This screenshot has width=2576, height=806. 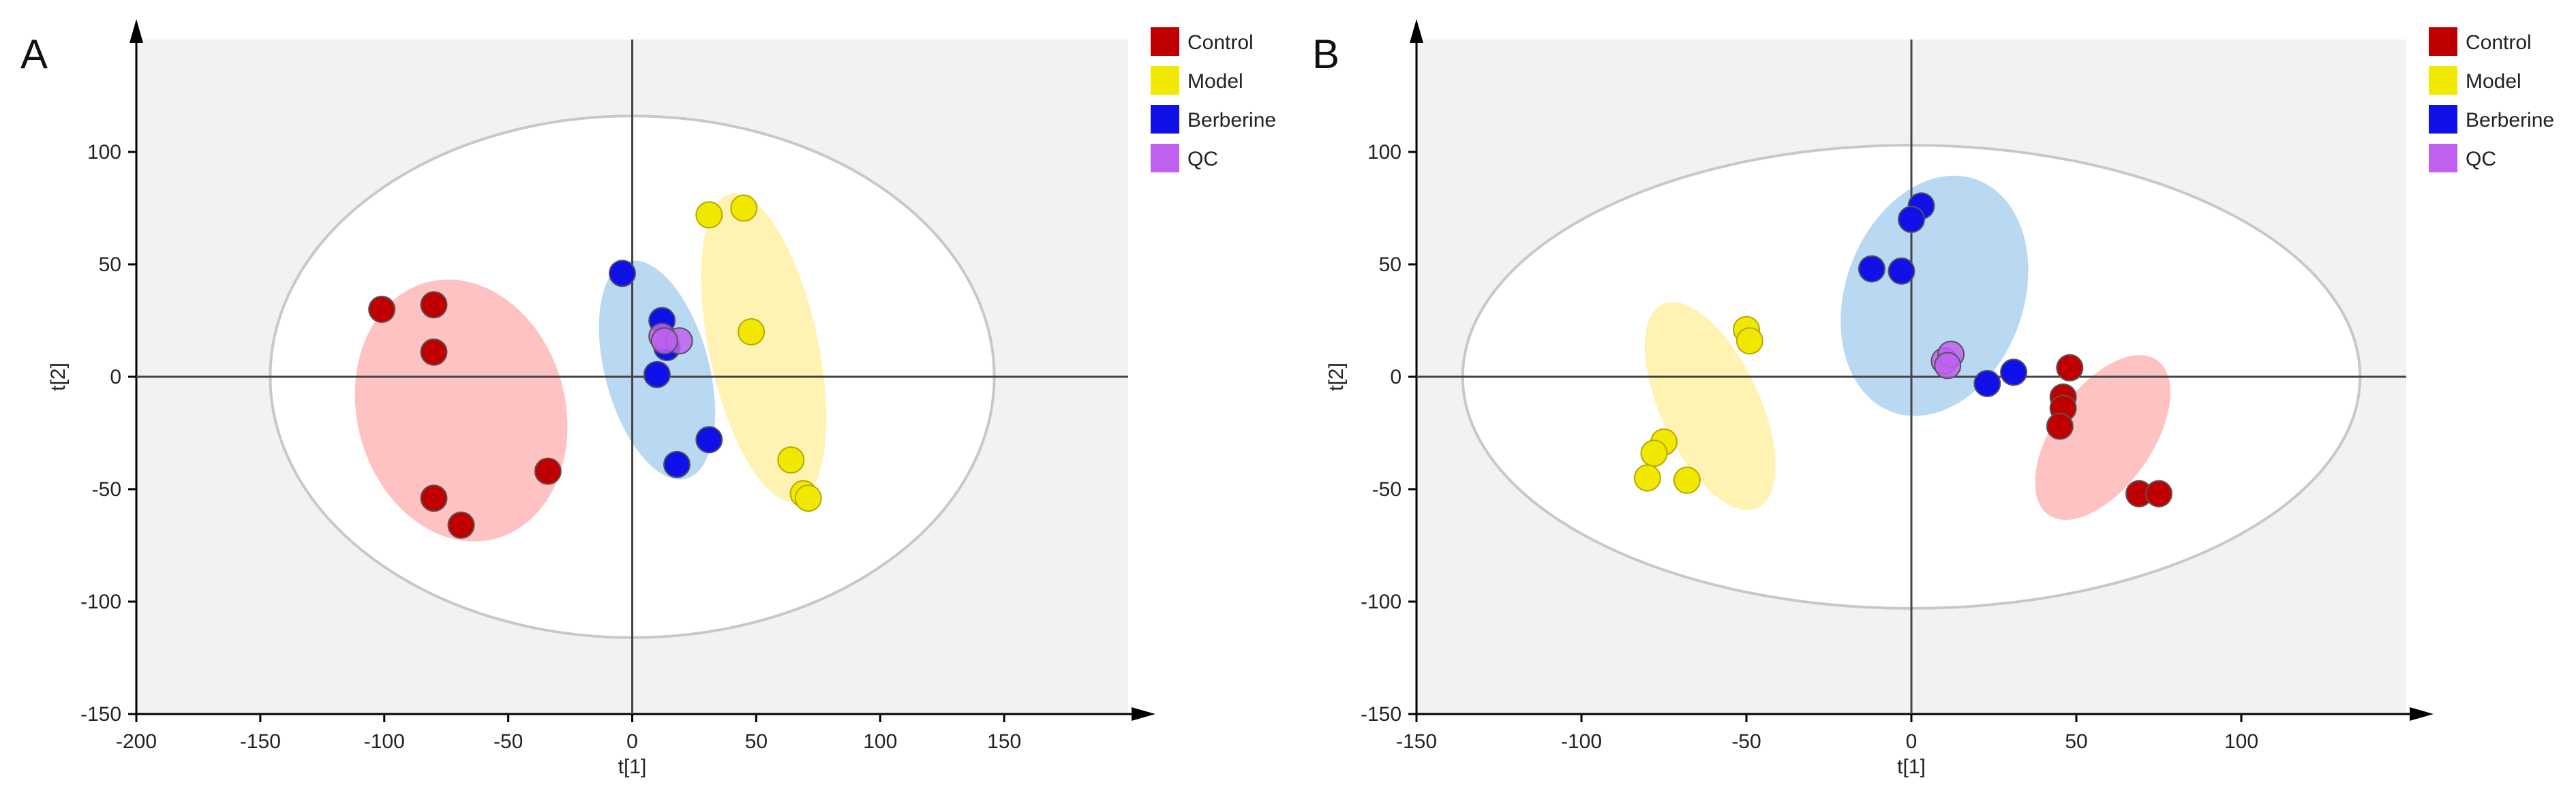 I want to click on panel-label-b: B, so click(x=1325, y=54).